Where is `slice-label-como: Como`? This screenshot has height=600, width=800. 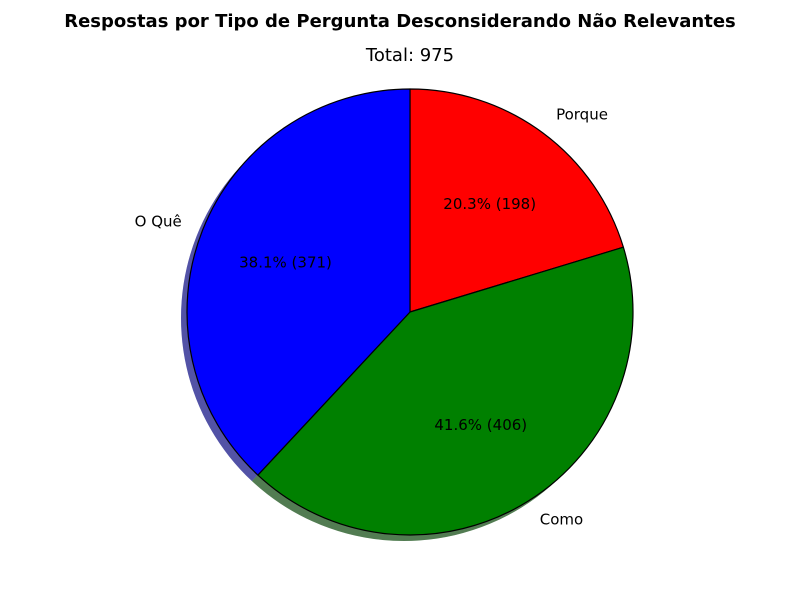
slice-label-como: Como is located at coordinates (561, 520).